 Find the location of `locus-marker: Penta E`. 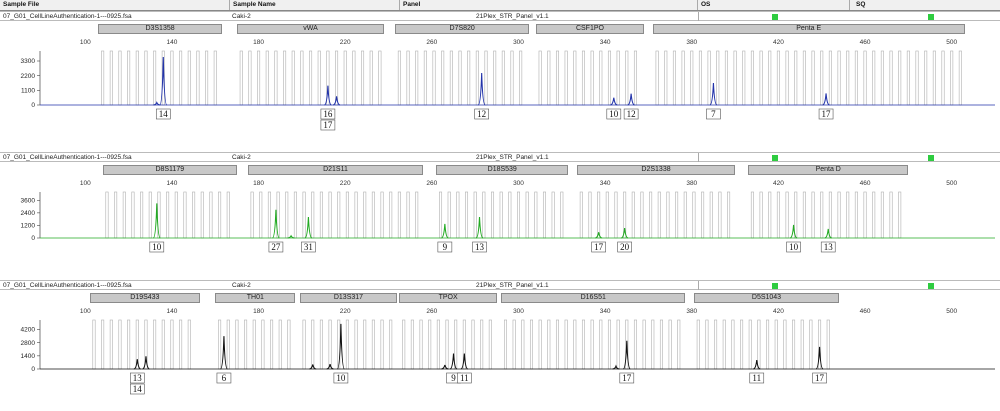

locus-marker: Penta E is located at coordinates (808, 29).